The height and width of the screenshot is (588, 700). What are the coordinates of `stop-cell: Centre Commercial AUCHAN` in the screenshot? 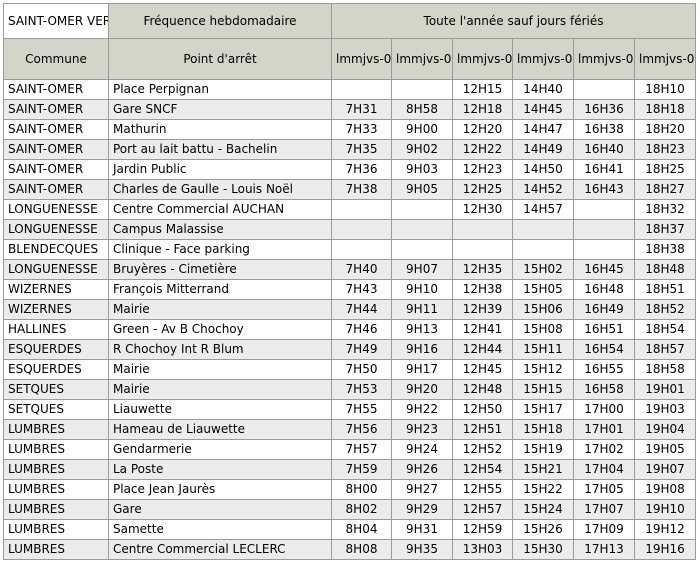 It's located at (220, 209).